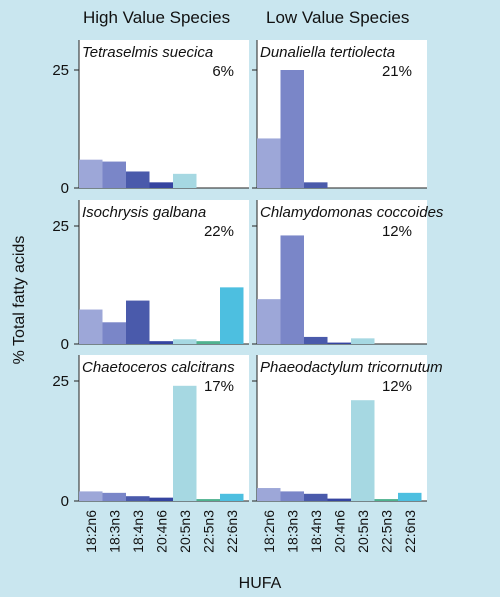  What do you see at coordinates (150, 276) in the screenshot?
I see `panel-isochrysis: 0 25 Isochrysis galbana 22%` at bounding box center [150, 276].